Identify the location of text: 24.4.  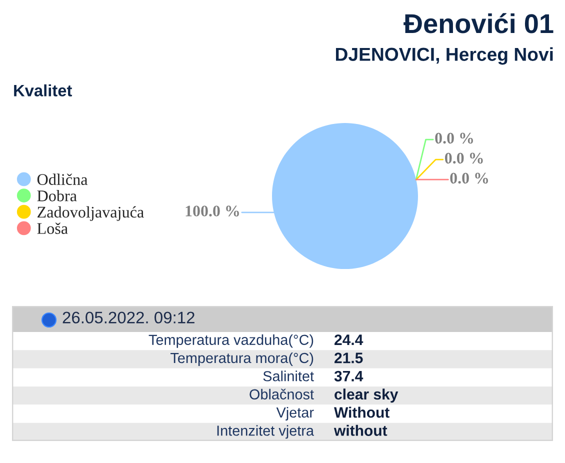
(349, 339).